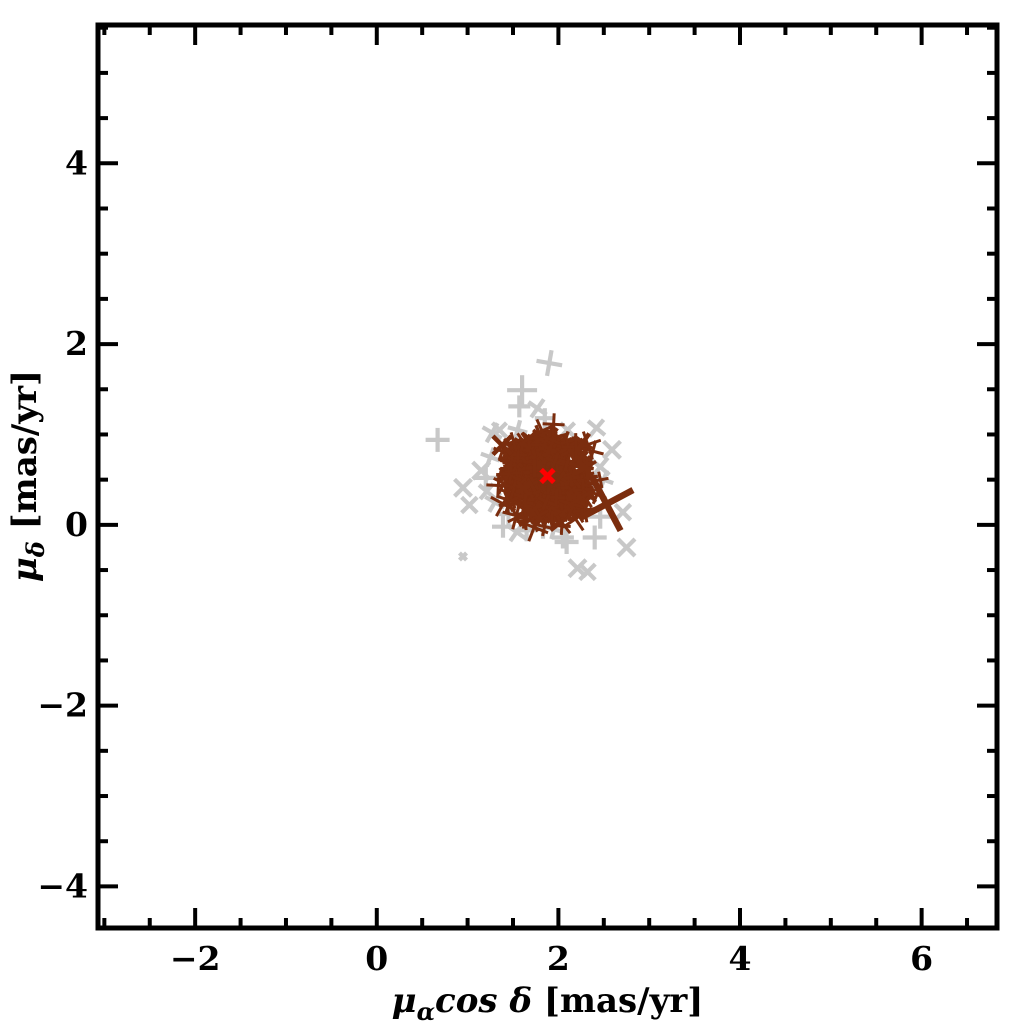  I want to click on mean-proper-motion-layer, so click(547, 476).